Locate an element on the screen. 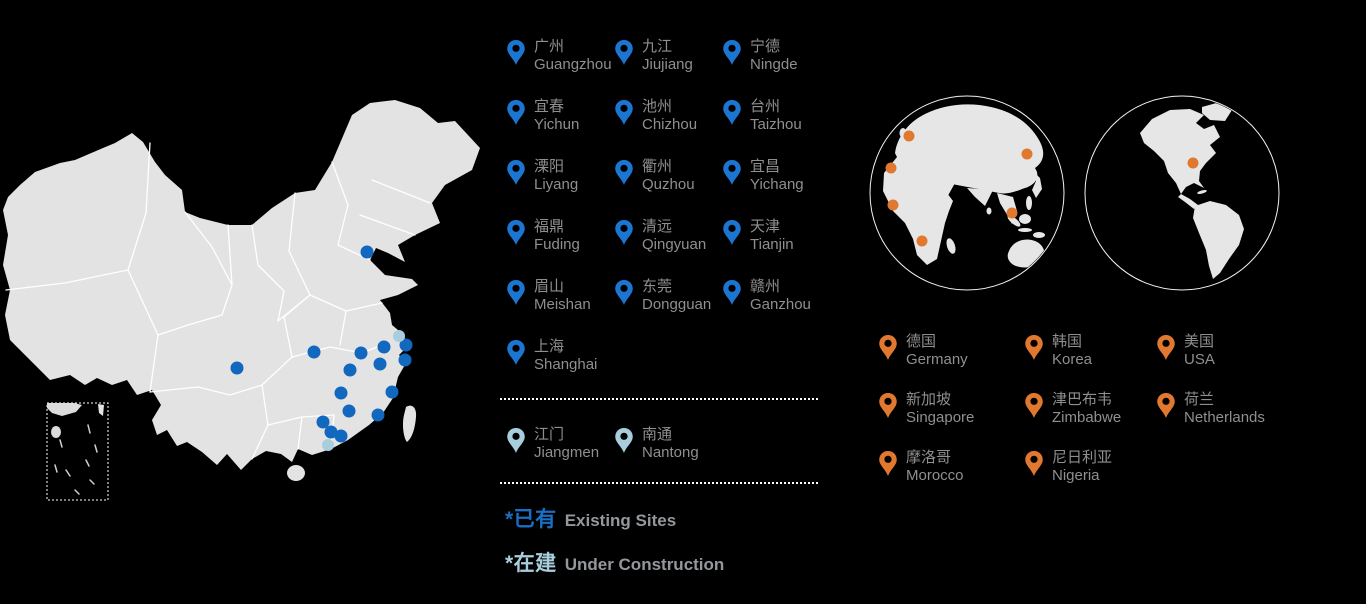 This screenshot has height=604, width=1366. site-name-en: USA is located at coordinates (1199, 359).